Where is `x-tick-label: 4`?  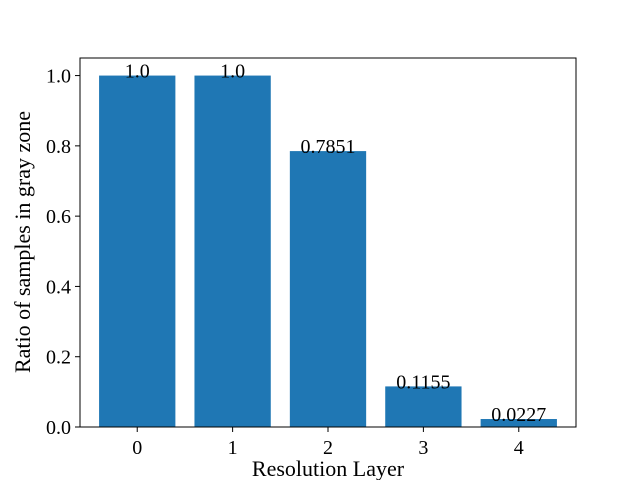
x-tick-label: 4 is located at coordinates (519, 448).